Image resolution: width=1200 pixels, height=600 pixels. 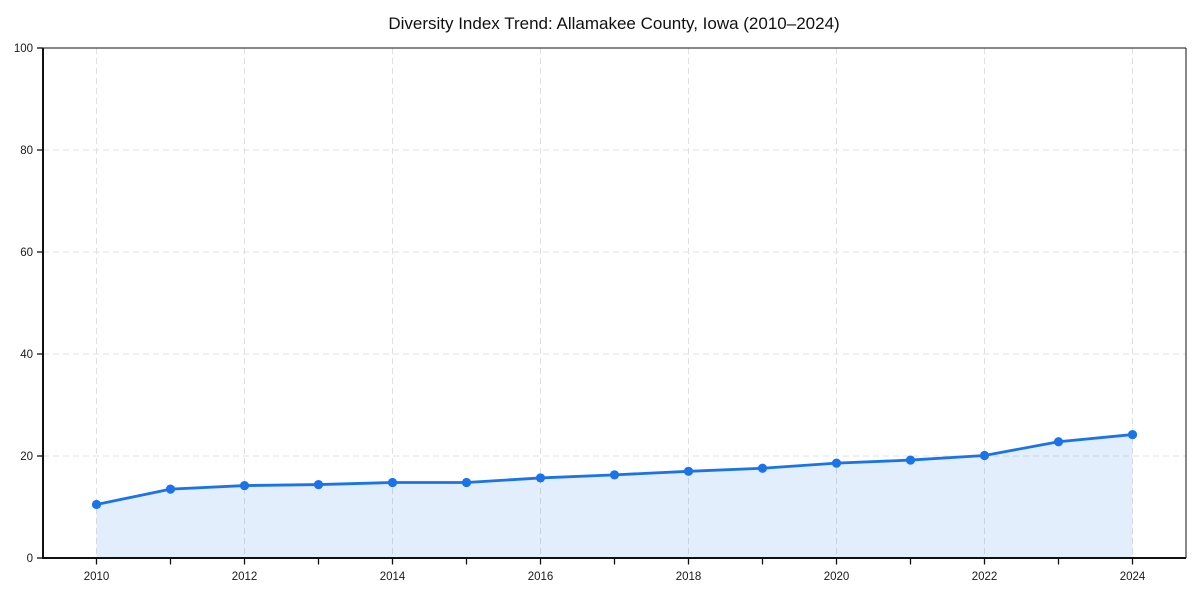 What do you see at coordinates (26, 151) in the screenshot?
I see `y-axis-tick-label: 80` at bounding box center [26, 151].